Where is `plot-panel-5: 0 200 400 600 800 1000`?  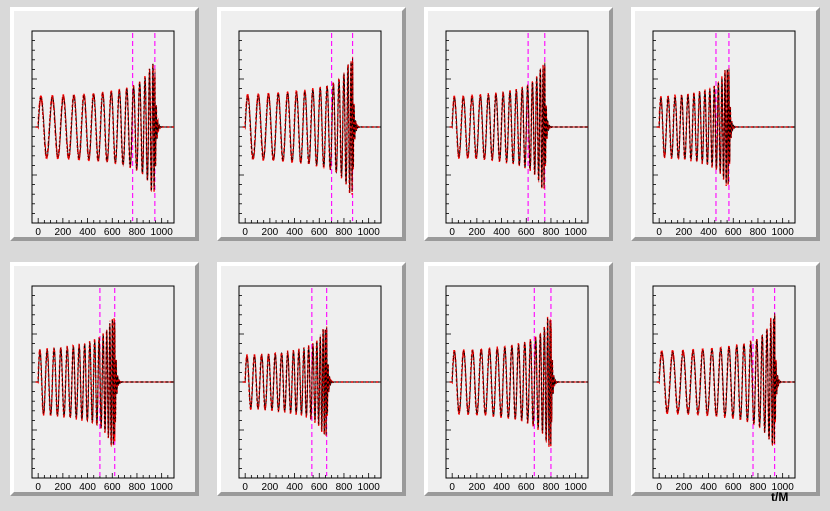 plot-panel-5: 0 200 400 600 800 1000 is located at coordinates (104, 379).